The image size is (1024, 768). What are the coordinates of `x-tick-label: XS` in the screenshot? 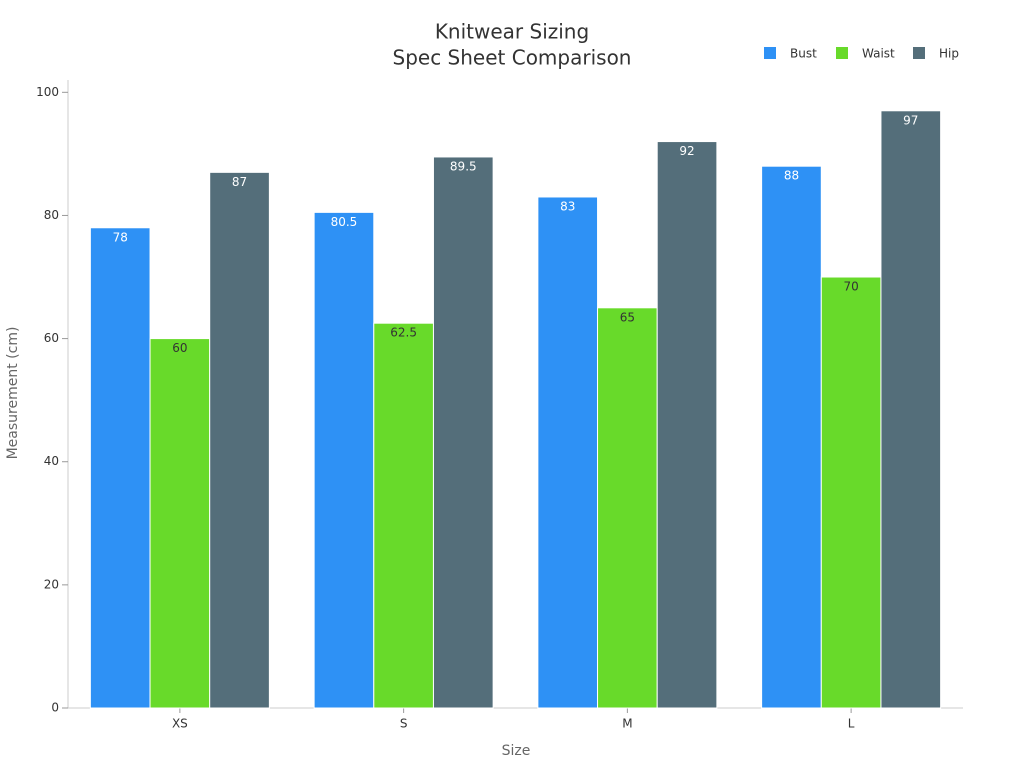 It's located at (180, 724).